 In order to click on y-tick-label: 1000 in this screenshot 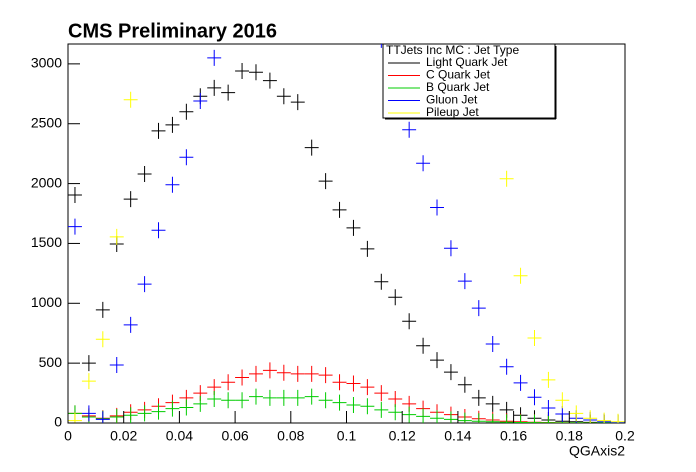, I will do `click(46, 302)`.